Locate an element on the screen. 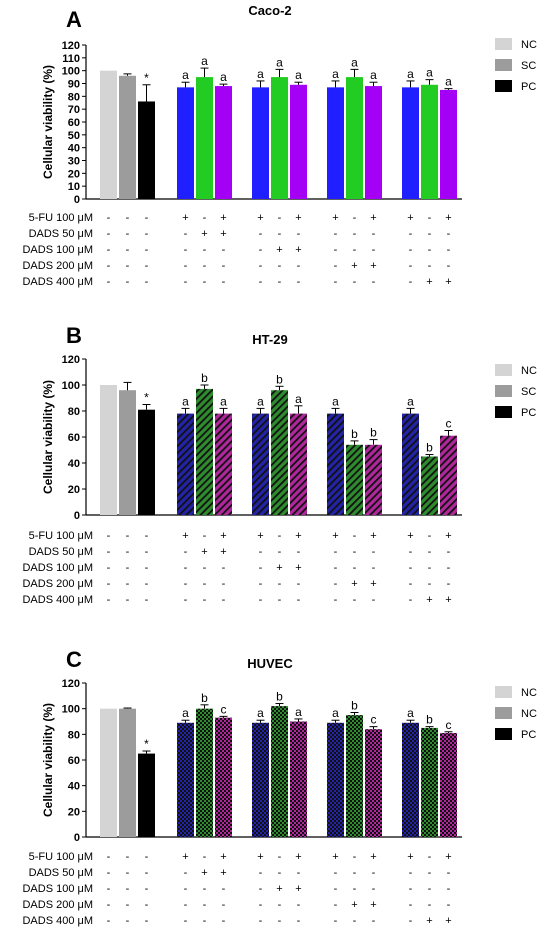 The image size is (550, 934). y-tick-label: 30 is located at coordinates (74, 162).